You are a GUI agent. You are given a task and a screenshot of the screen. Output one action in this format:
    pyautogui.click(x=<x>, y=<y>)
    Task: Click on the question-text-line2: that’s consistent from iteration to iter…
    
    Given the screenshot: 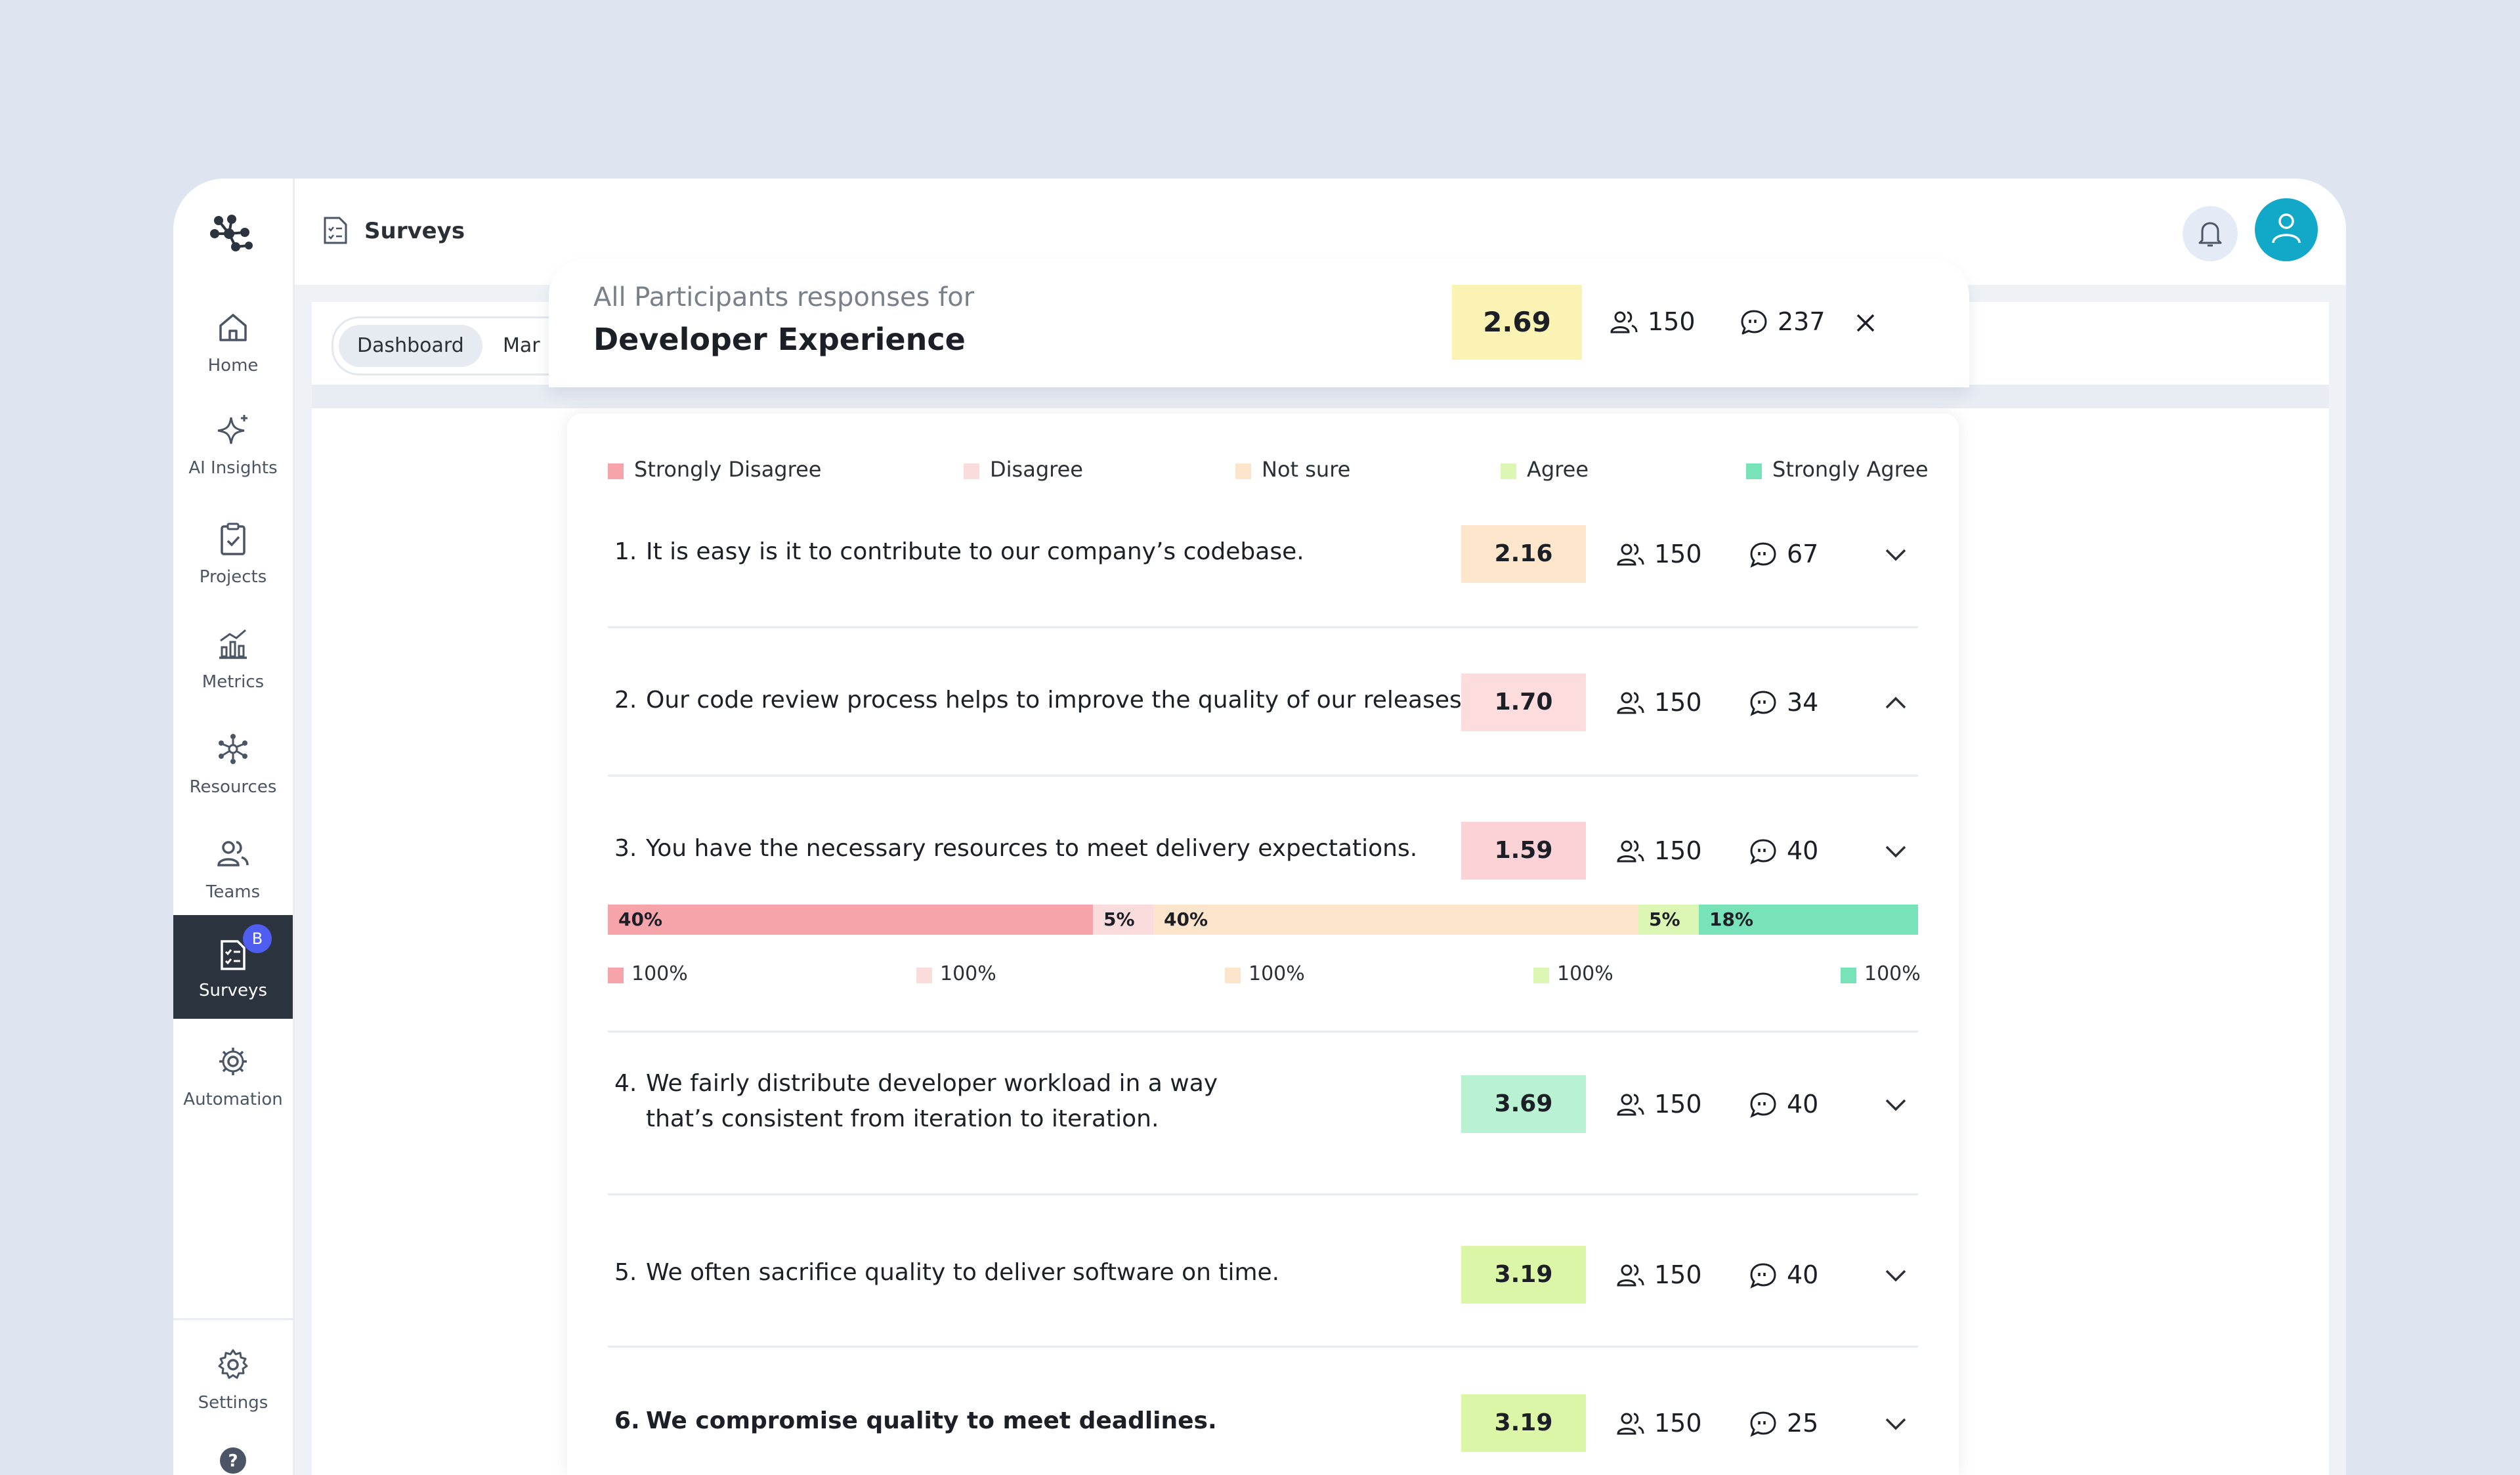 What is the action you would take?
    pyautogui.click(x=902, y=1118)
    